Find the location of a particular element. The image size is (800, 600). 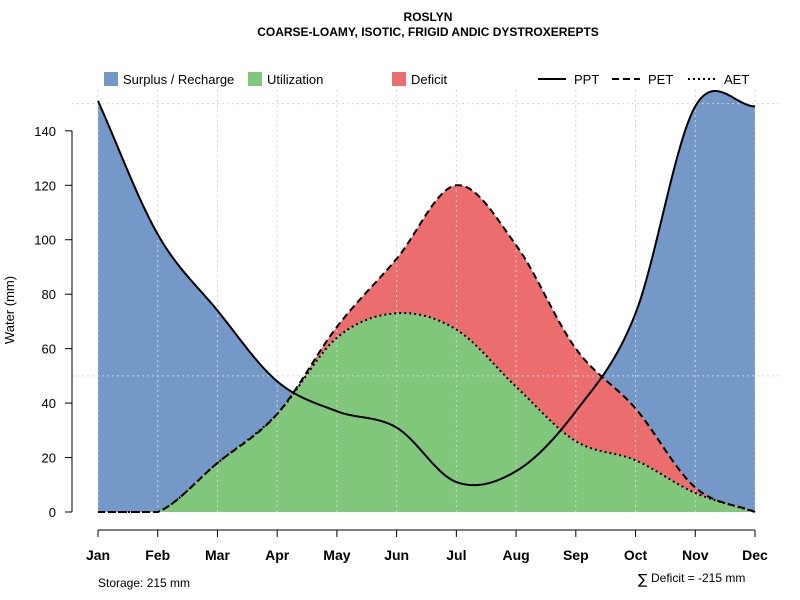

y-tick-label: 0 is located at coordinates (52, 512).